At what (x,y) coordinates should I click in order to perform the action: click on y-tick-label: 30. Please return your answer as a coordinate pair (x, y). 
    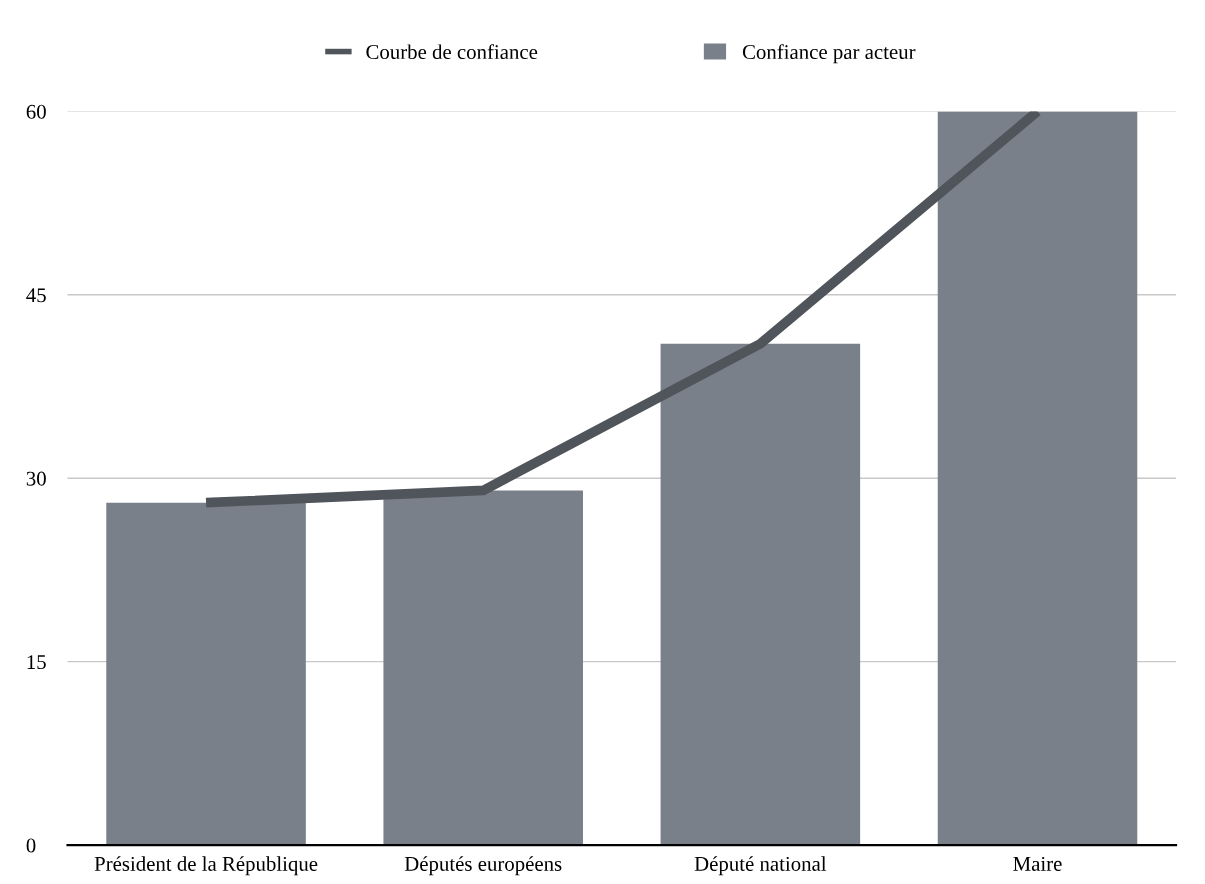
    Looking at the image, I should click on (36, 478).